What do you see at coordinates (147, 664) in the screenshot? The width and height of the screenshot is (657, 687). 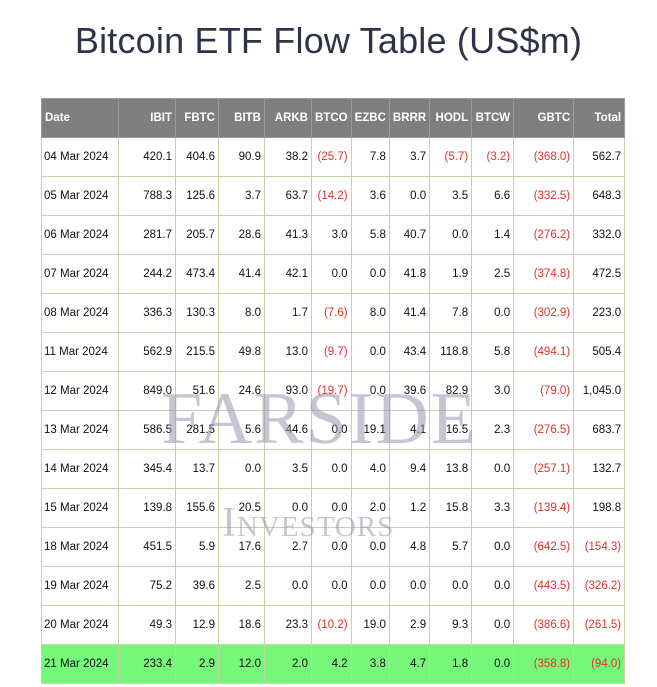 I see `ibit-cell: 233.4` at bounding box center [147, 664].